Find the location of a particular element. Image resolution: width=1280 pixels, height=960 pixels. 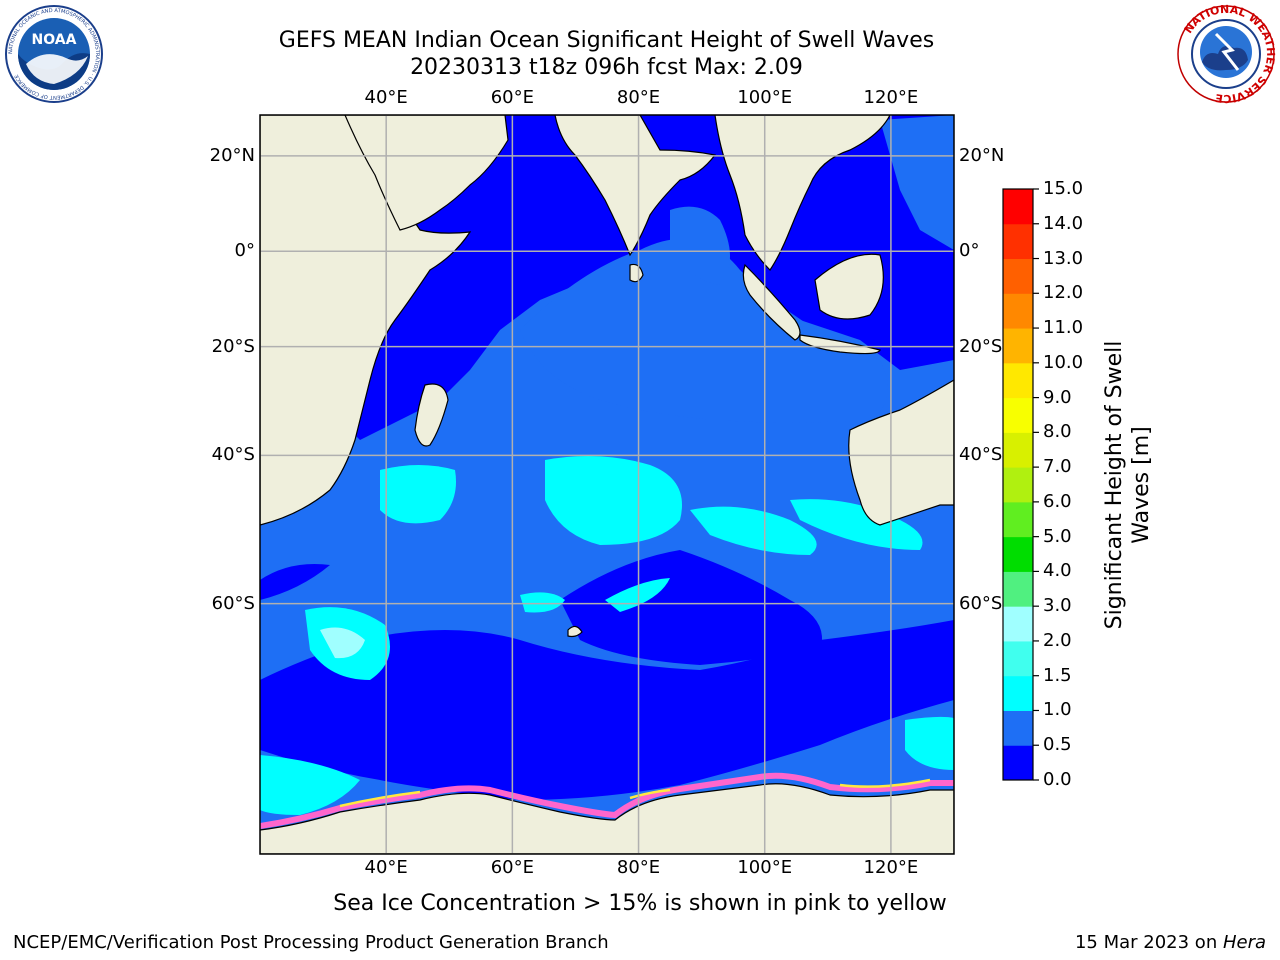

sumatra-land is located at coordinates (771, 302).